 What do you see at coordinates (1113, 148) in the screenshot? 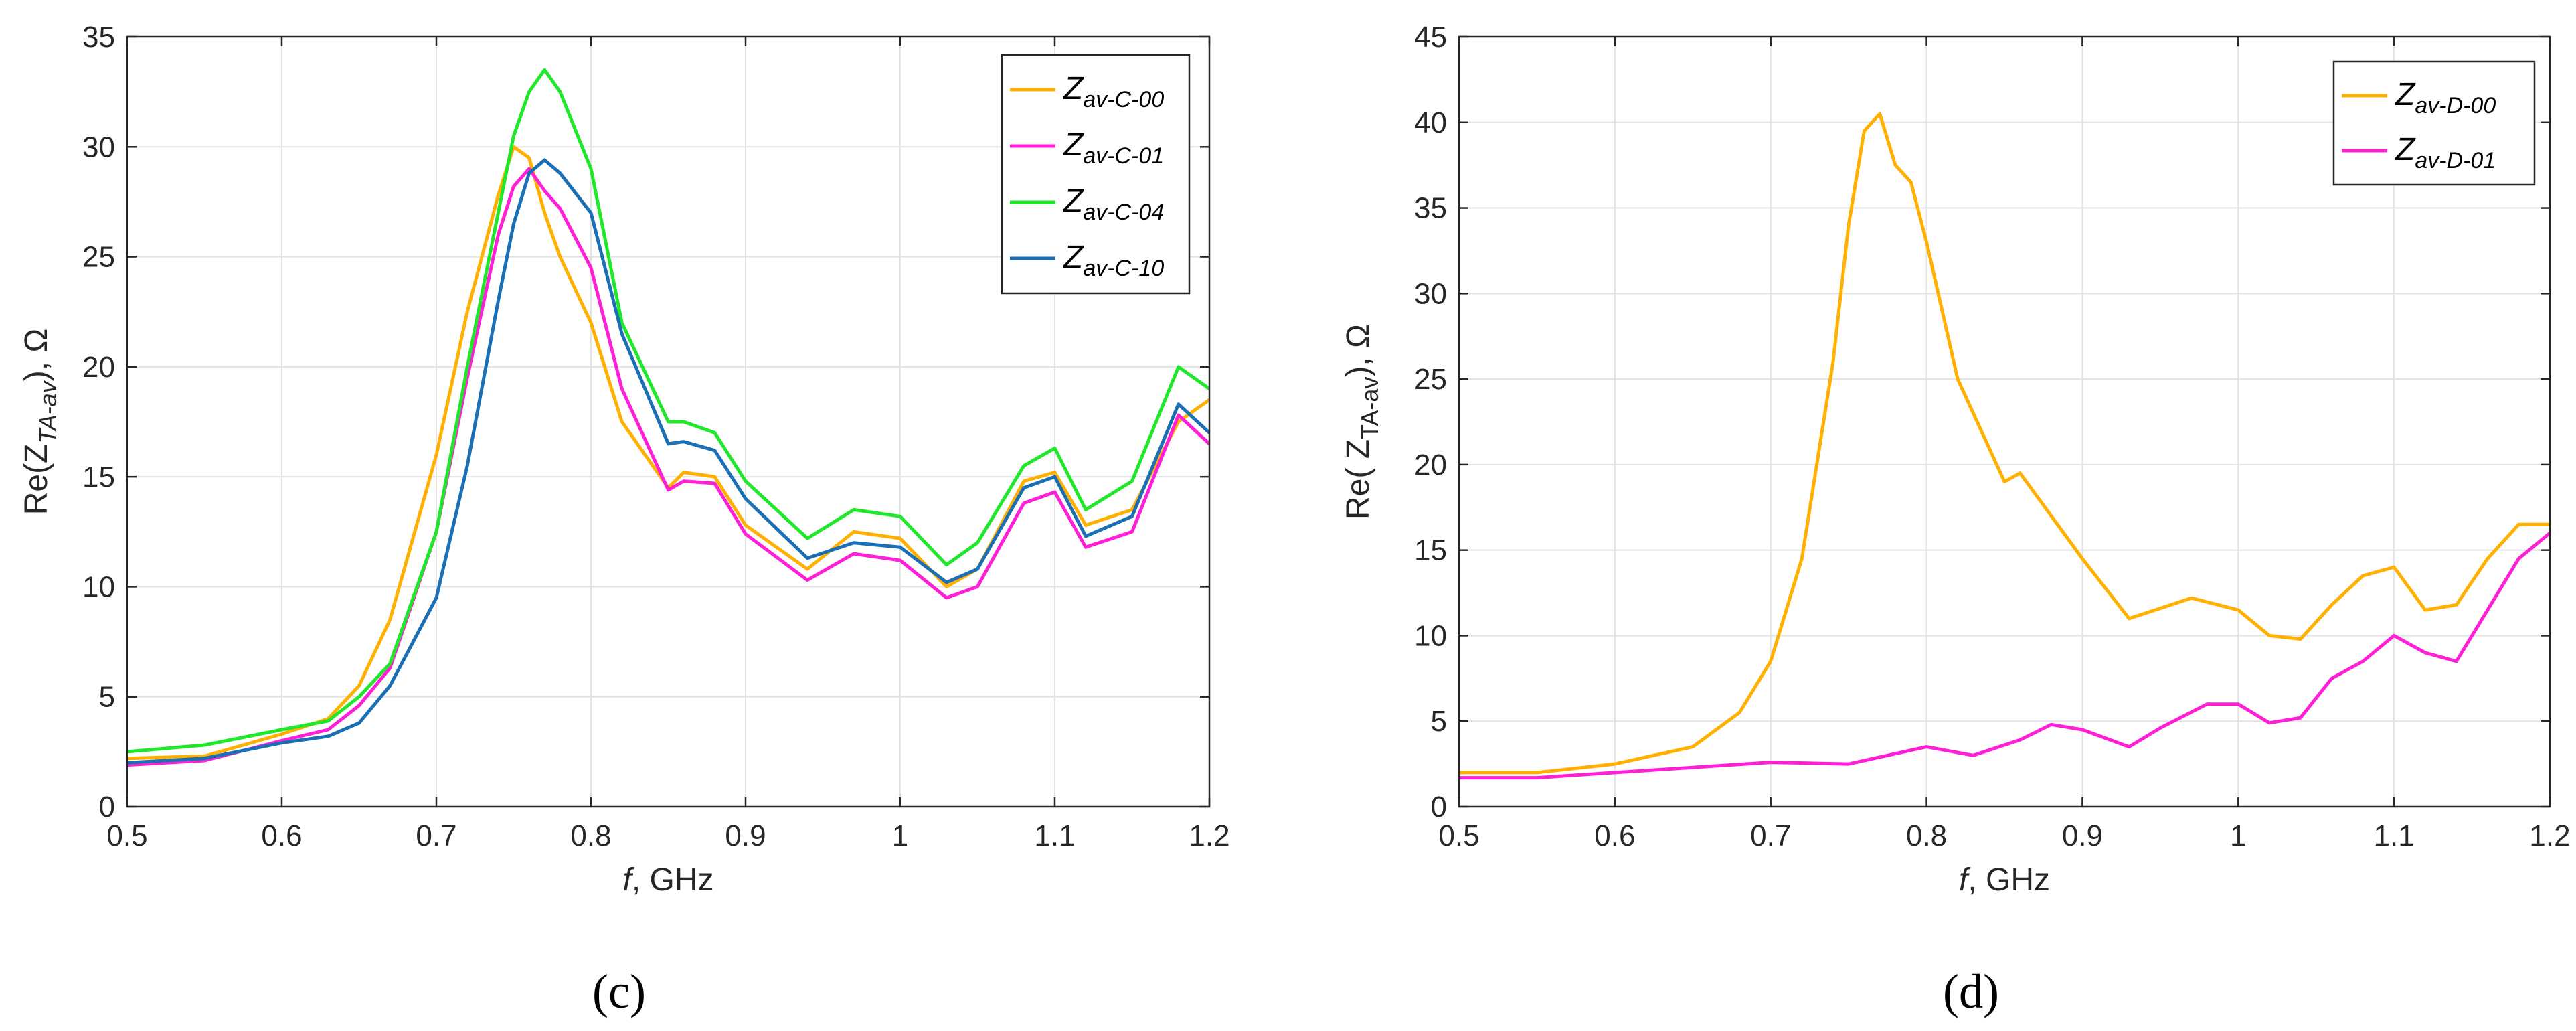
I see `legend-entry: Zav-C-01` at bounding box center [1113, 148].